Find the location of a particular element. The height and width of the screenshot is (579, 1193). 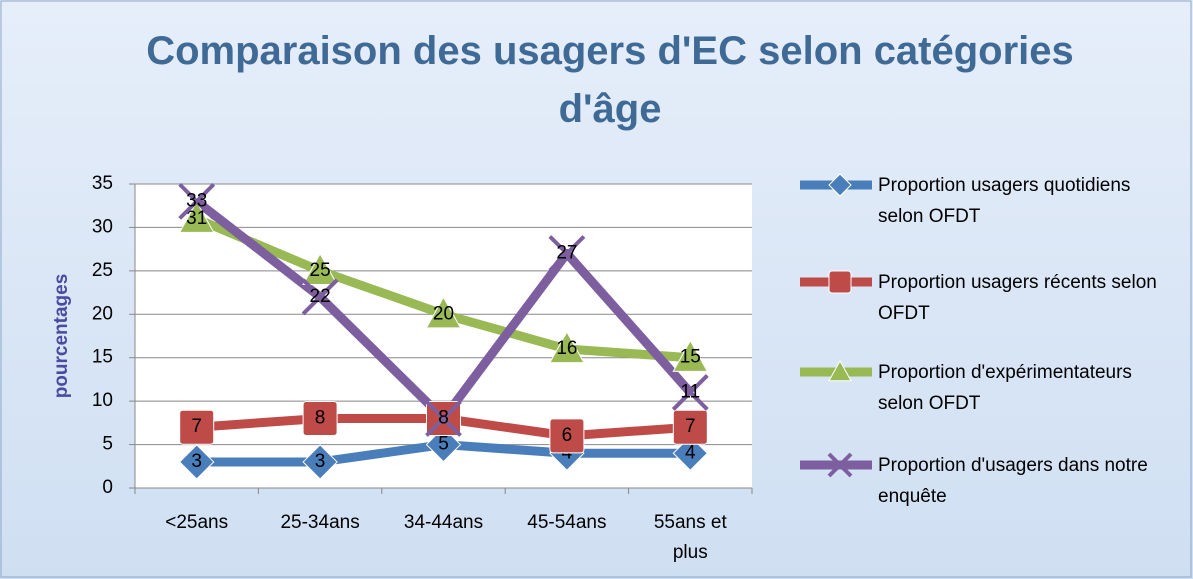

y-tick-label: 25 is located at coordinates (102, 270).